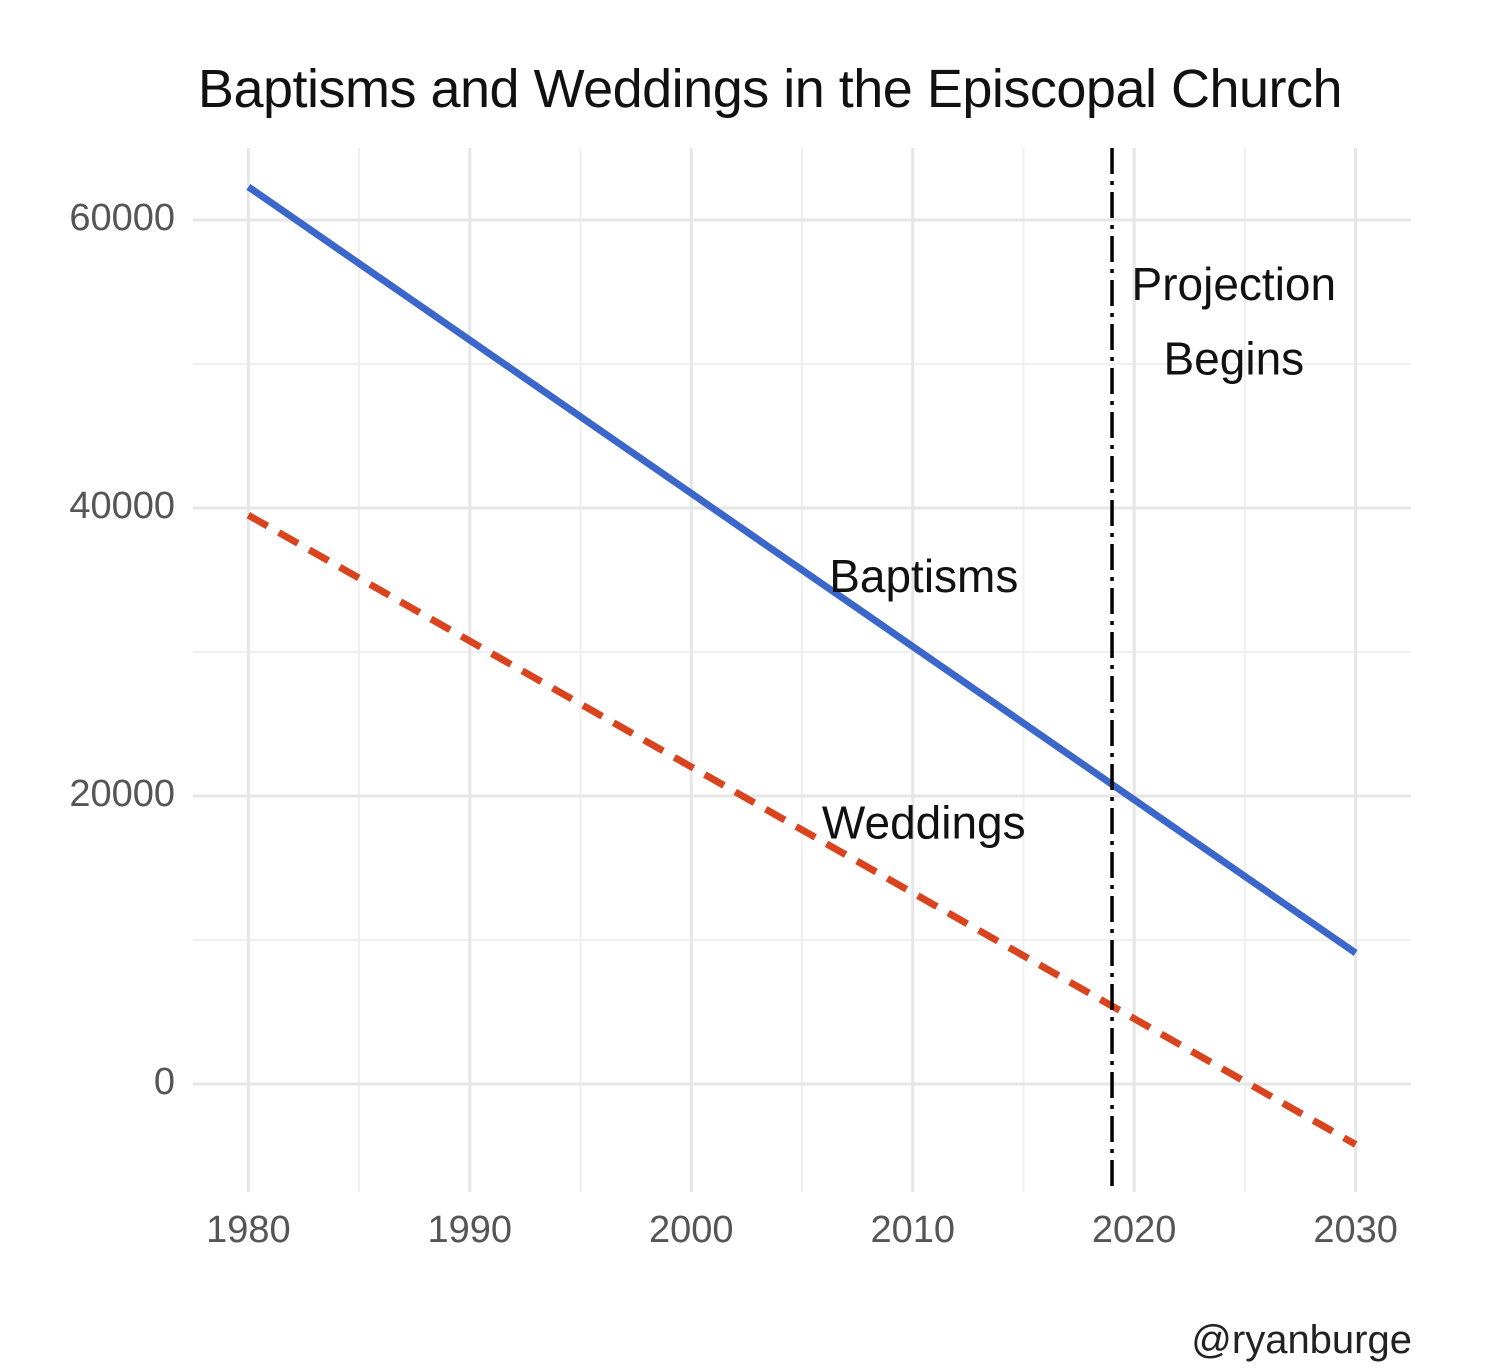  What do you see at coordinates (164, 1082) in the screenshot?
I see `y-tick-label: 0` at bounding box center [164, 1082].